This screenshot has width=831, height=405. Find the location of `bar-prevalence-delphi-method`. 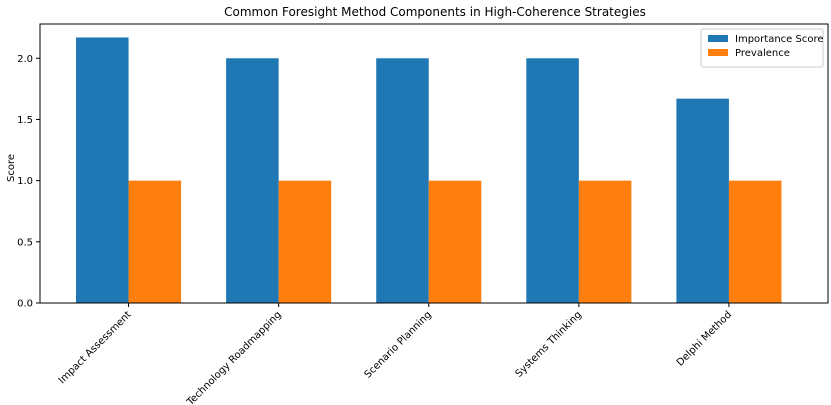

bar-prevalence-delphi-method is located at coordinates (755, 241).